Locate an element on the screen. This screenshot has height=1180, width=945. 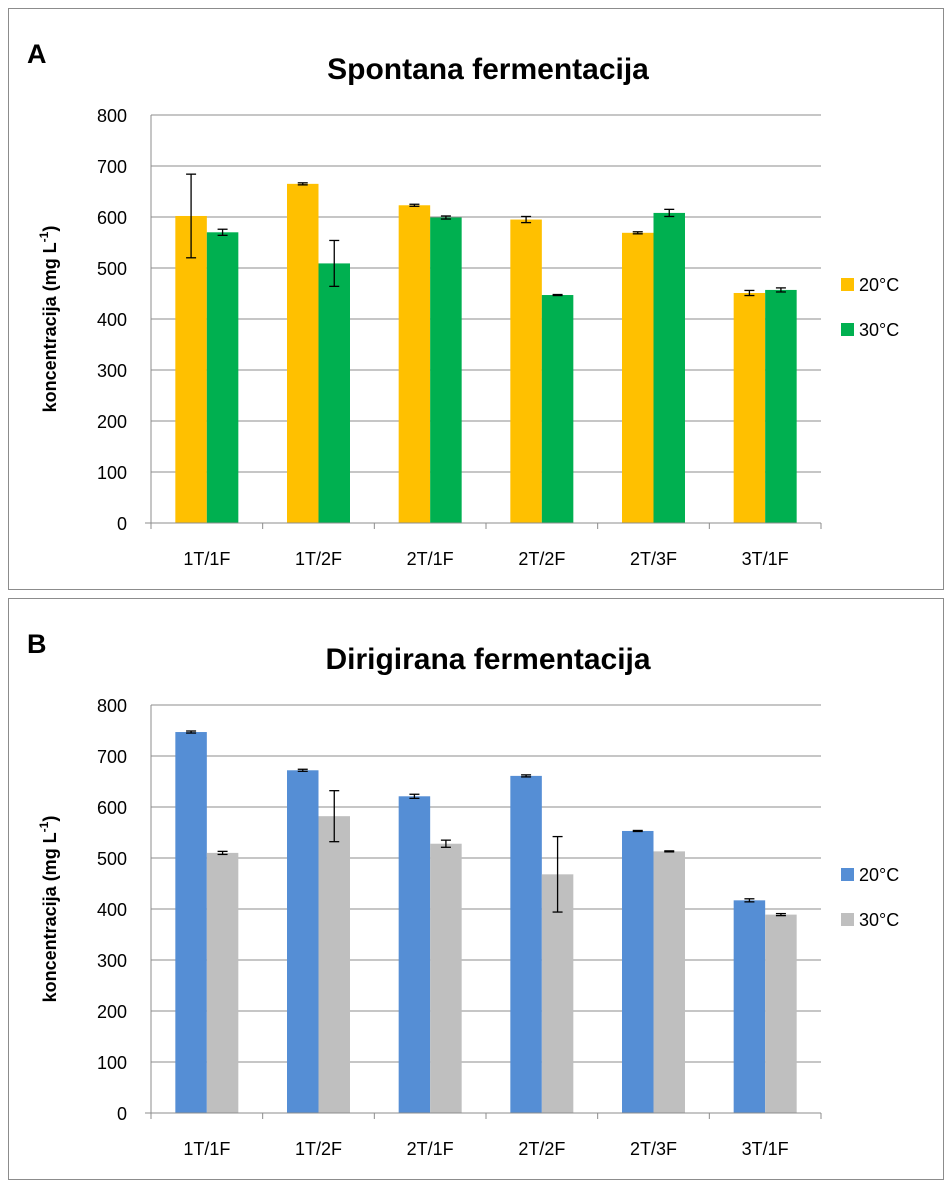
chart-a-xtick-label: 2T/1F is located at coordinates (430, 559).